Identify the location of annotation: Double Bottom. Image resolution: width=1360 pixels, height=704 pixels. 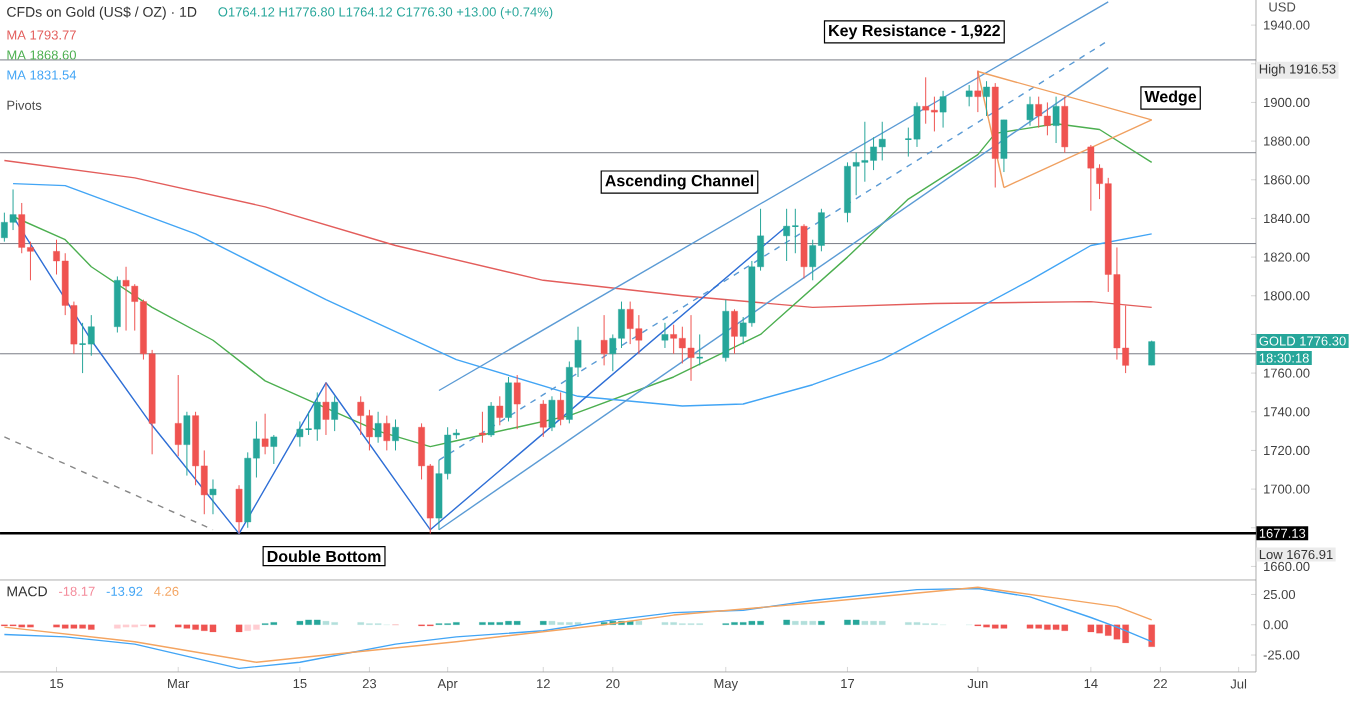
(324, 556).